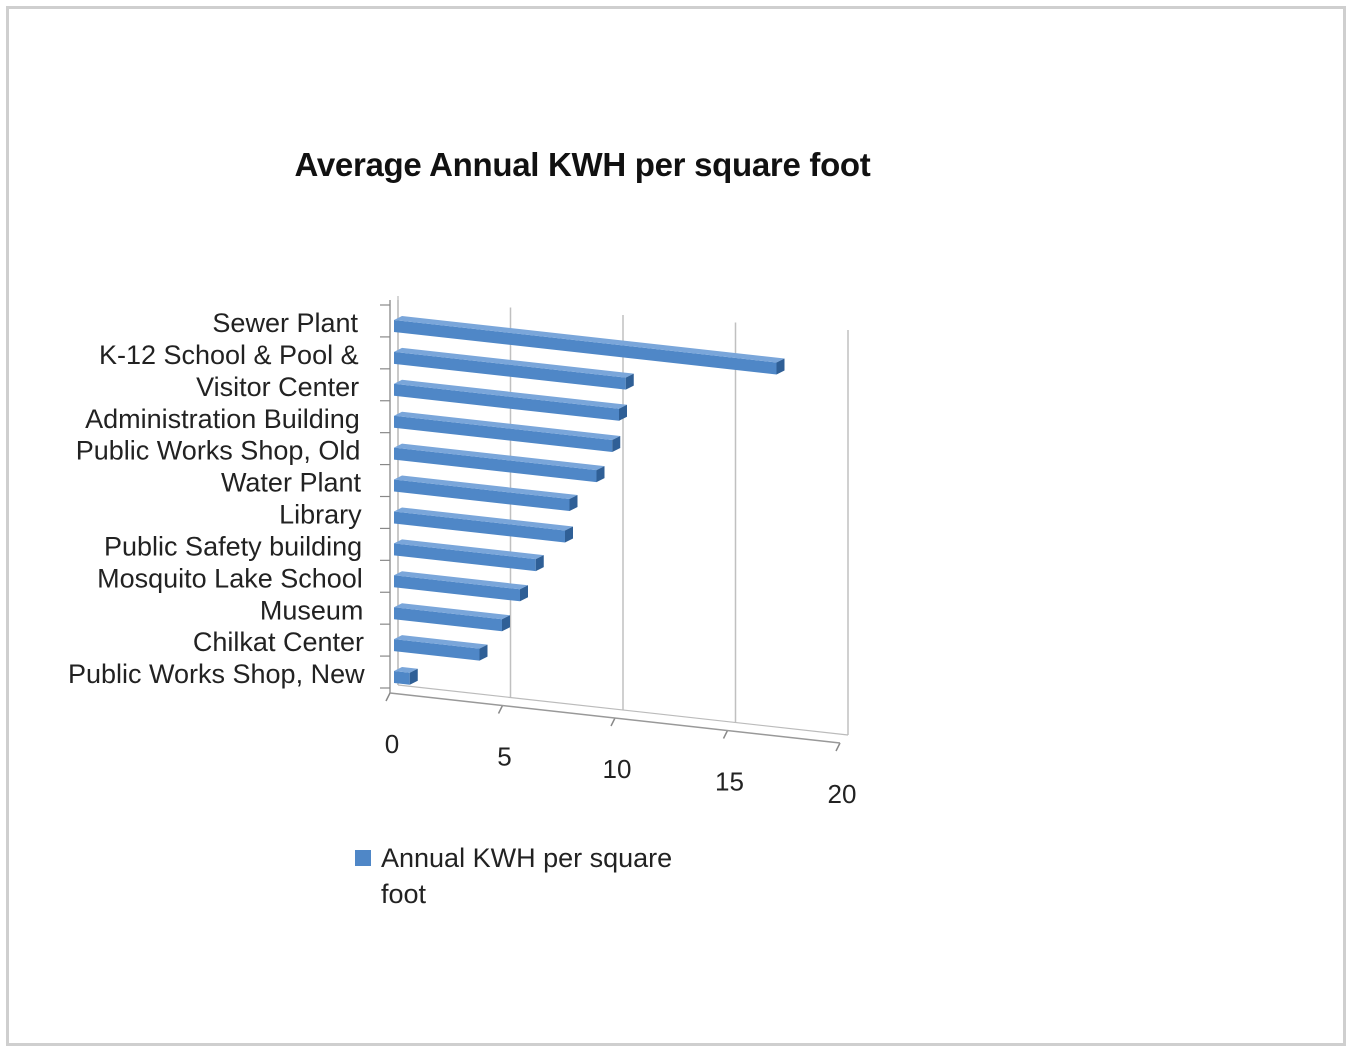 Image resolution: width=1355 pixels, height=1046 pixels. I want to click on bars, so click(589, 500).